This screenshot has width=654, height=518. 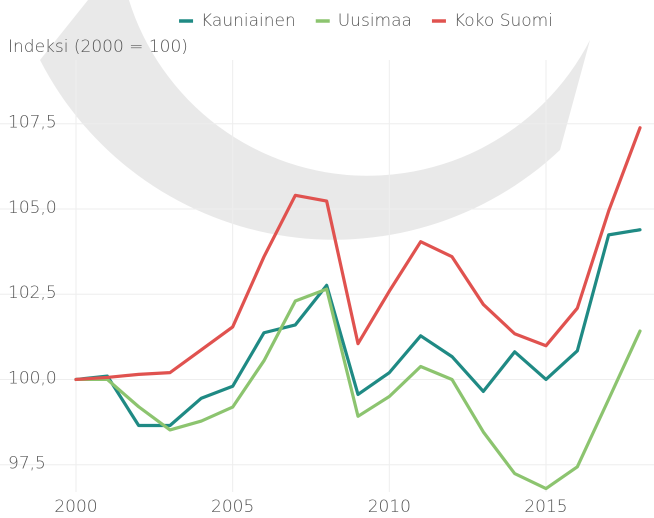 I want to click on x-tick-label: 2005, so click(x=232, y=507).